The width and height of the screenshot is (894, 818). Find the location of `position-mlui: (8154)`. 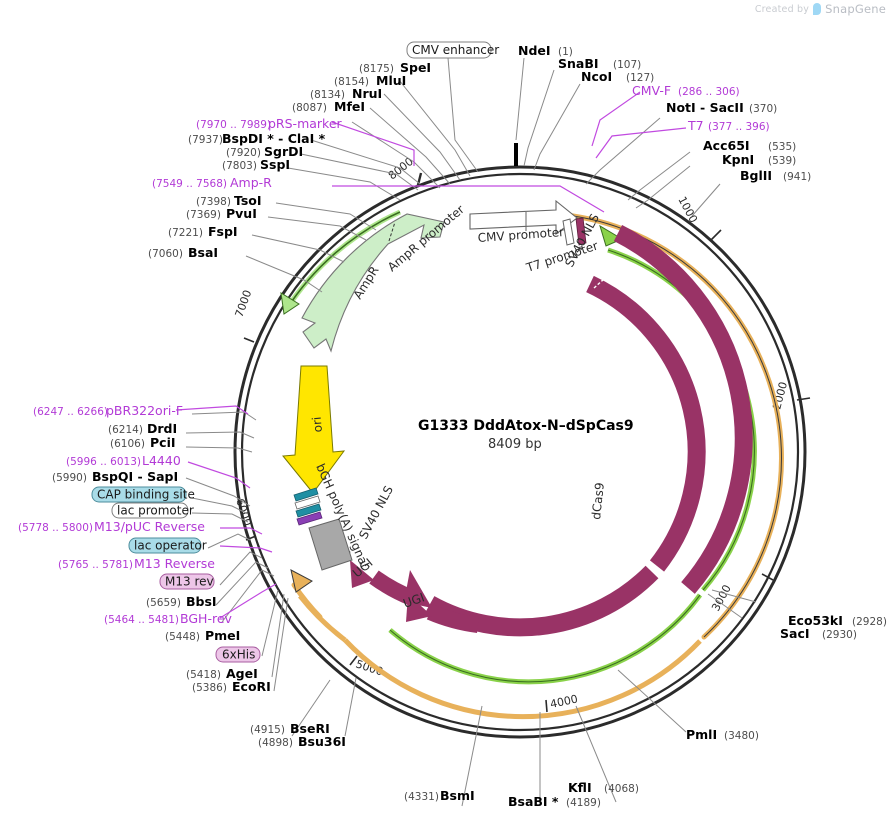

position-mlui: (8154) is located at coordinates (351, 82).